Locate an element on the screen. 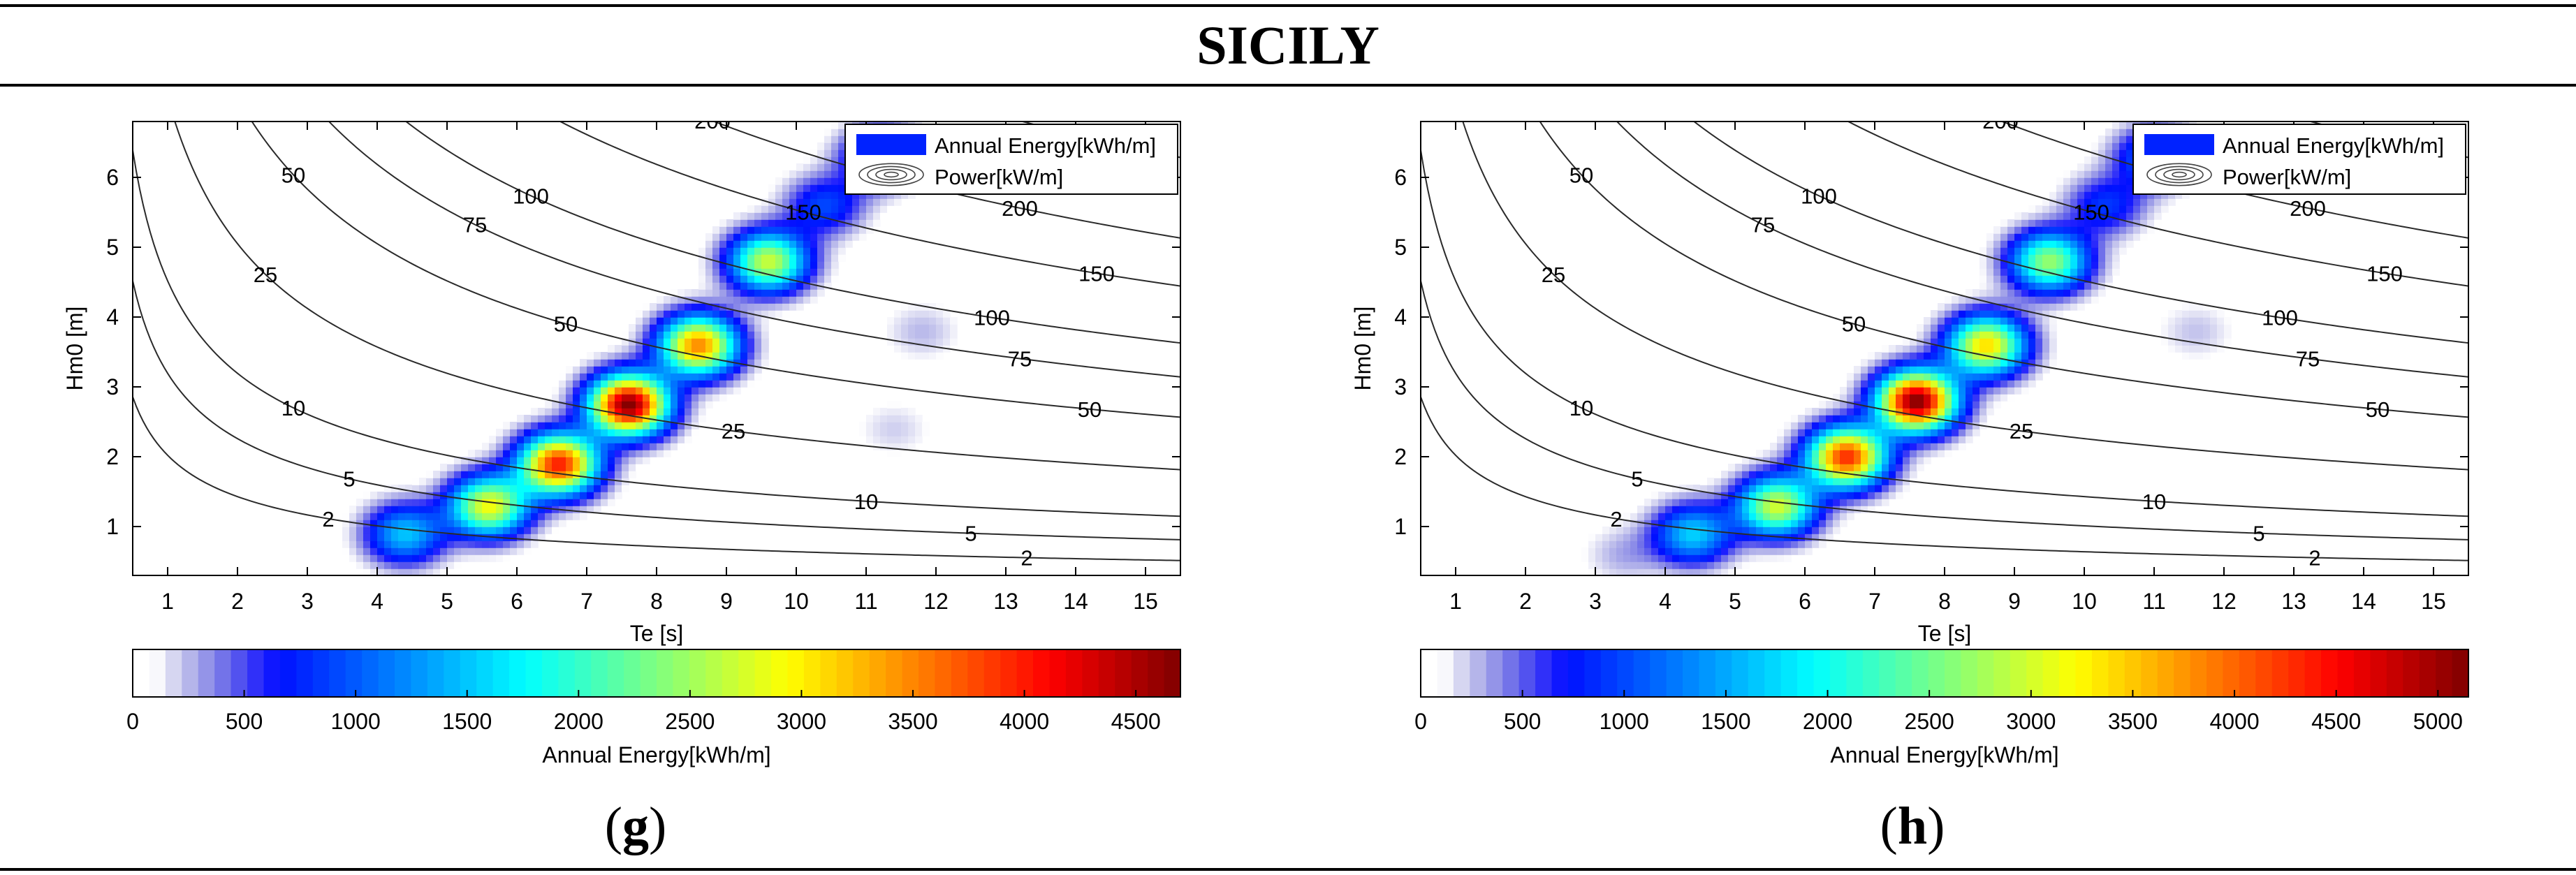 This screenshot has width=2576, height=875. colorbar-frame is located at coordinates (1944, 673).